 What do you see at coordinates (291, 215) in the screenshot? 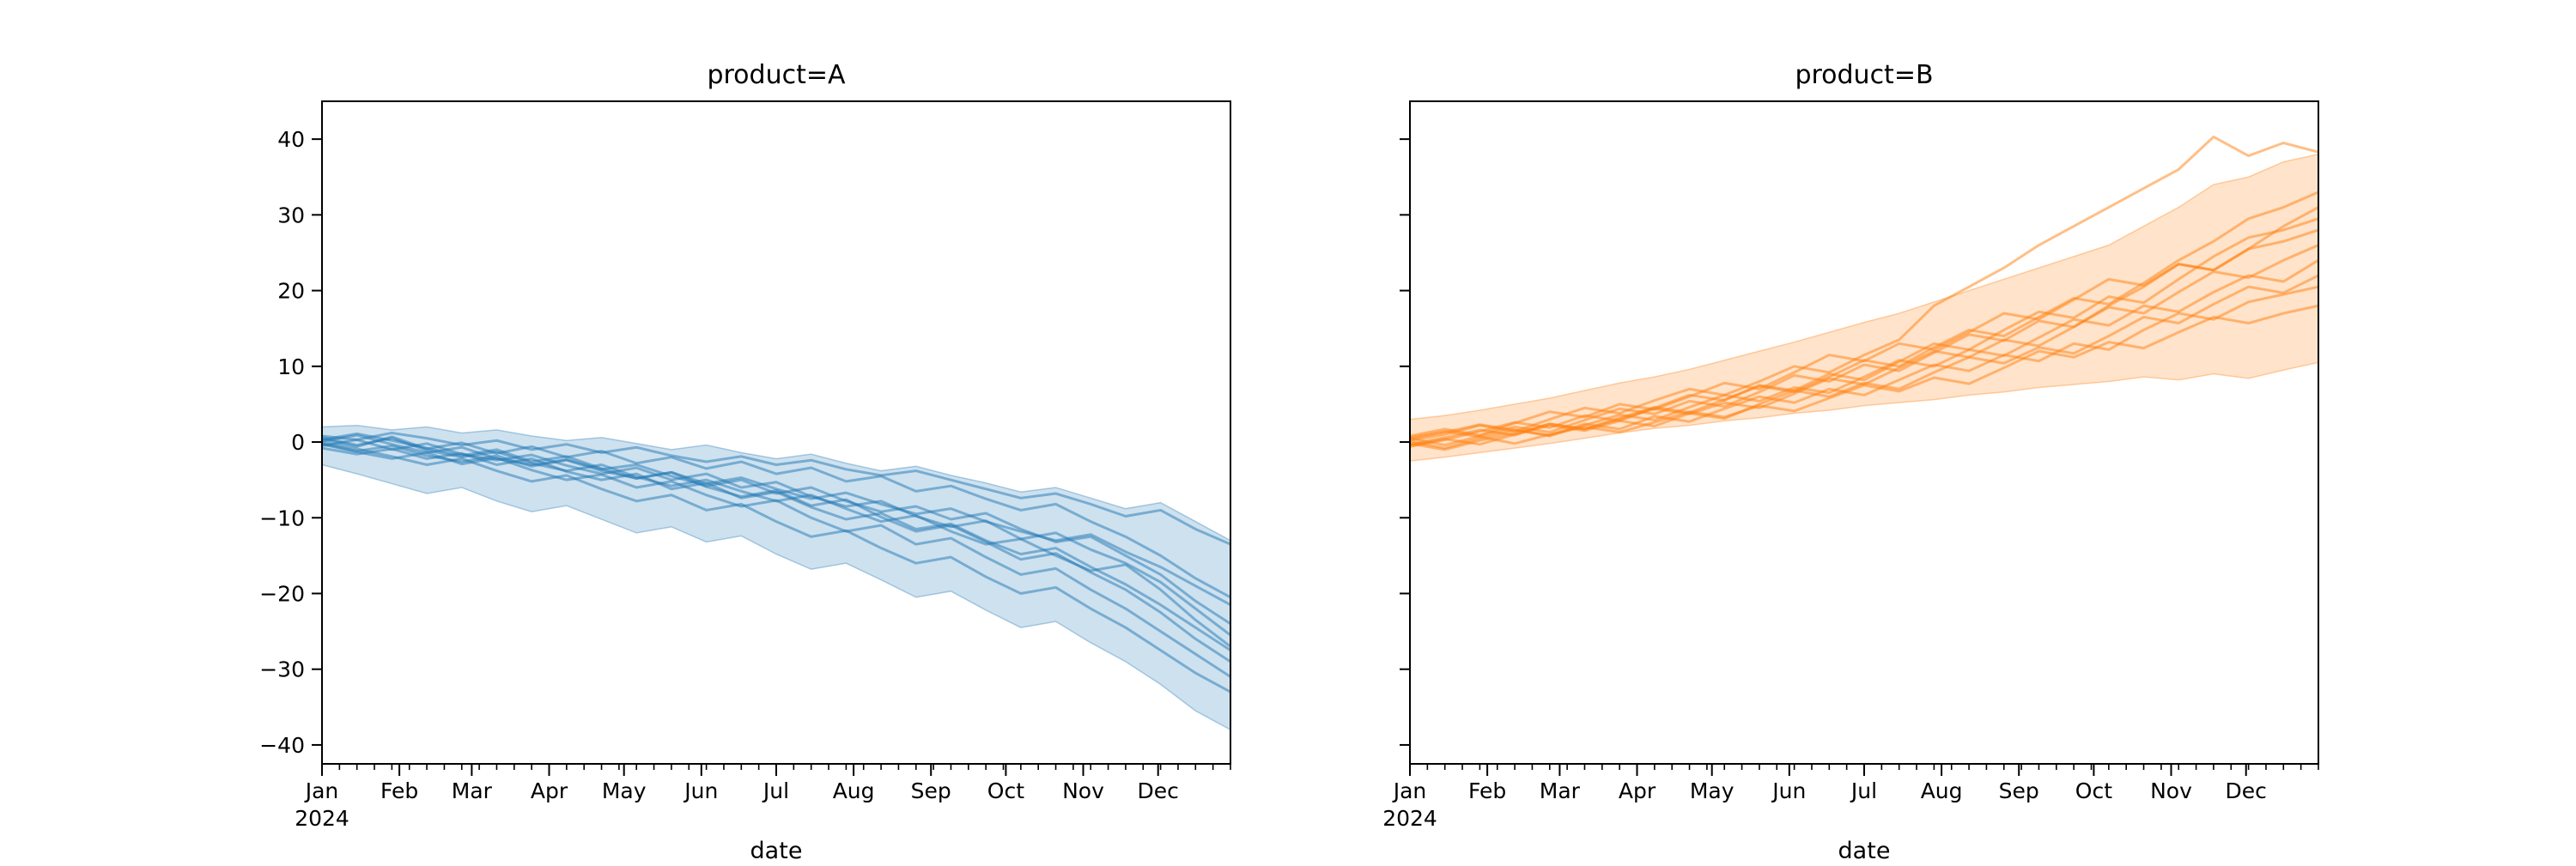
I see `y-tick-label: 30` at bounding box center [291, 215].